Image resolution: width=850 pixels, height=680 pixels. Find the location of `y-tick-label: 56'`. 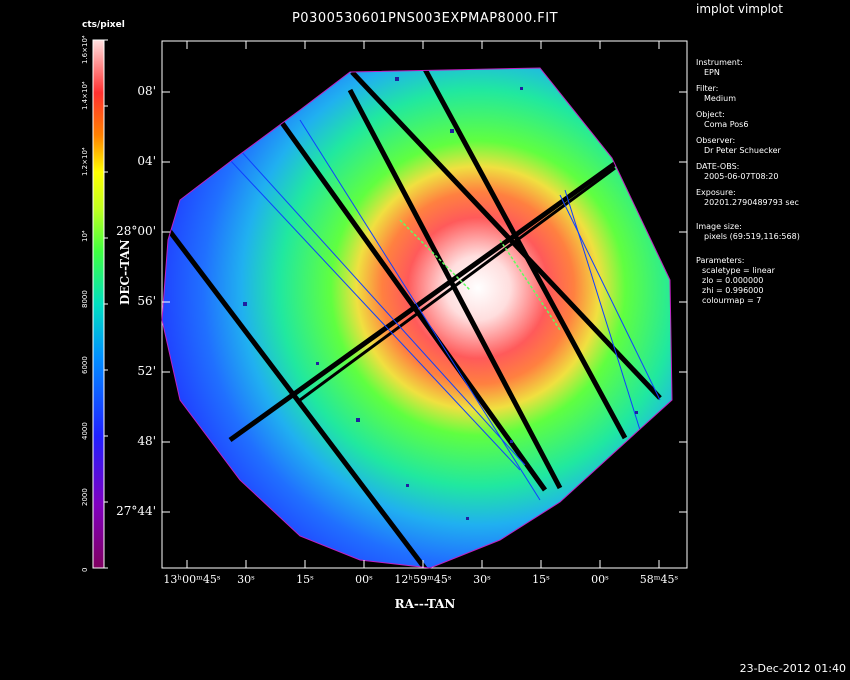

y-tick-label: 56' is located at coordinates (146, 301).